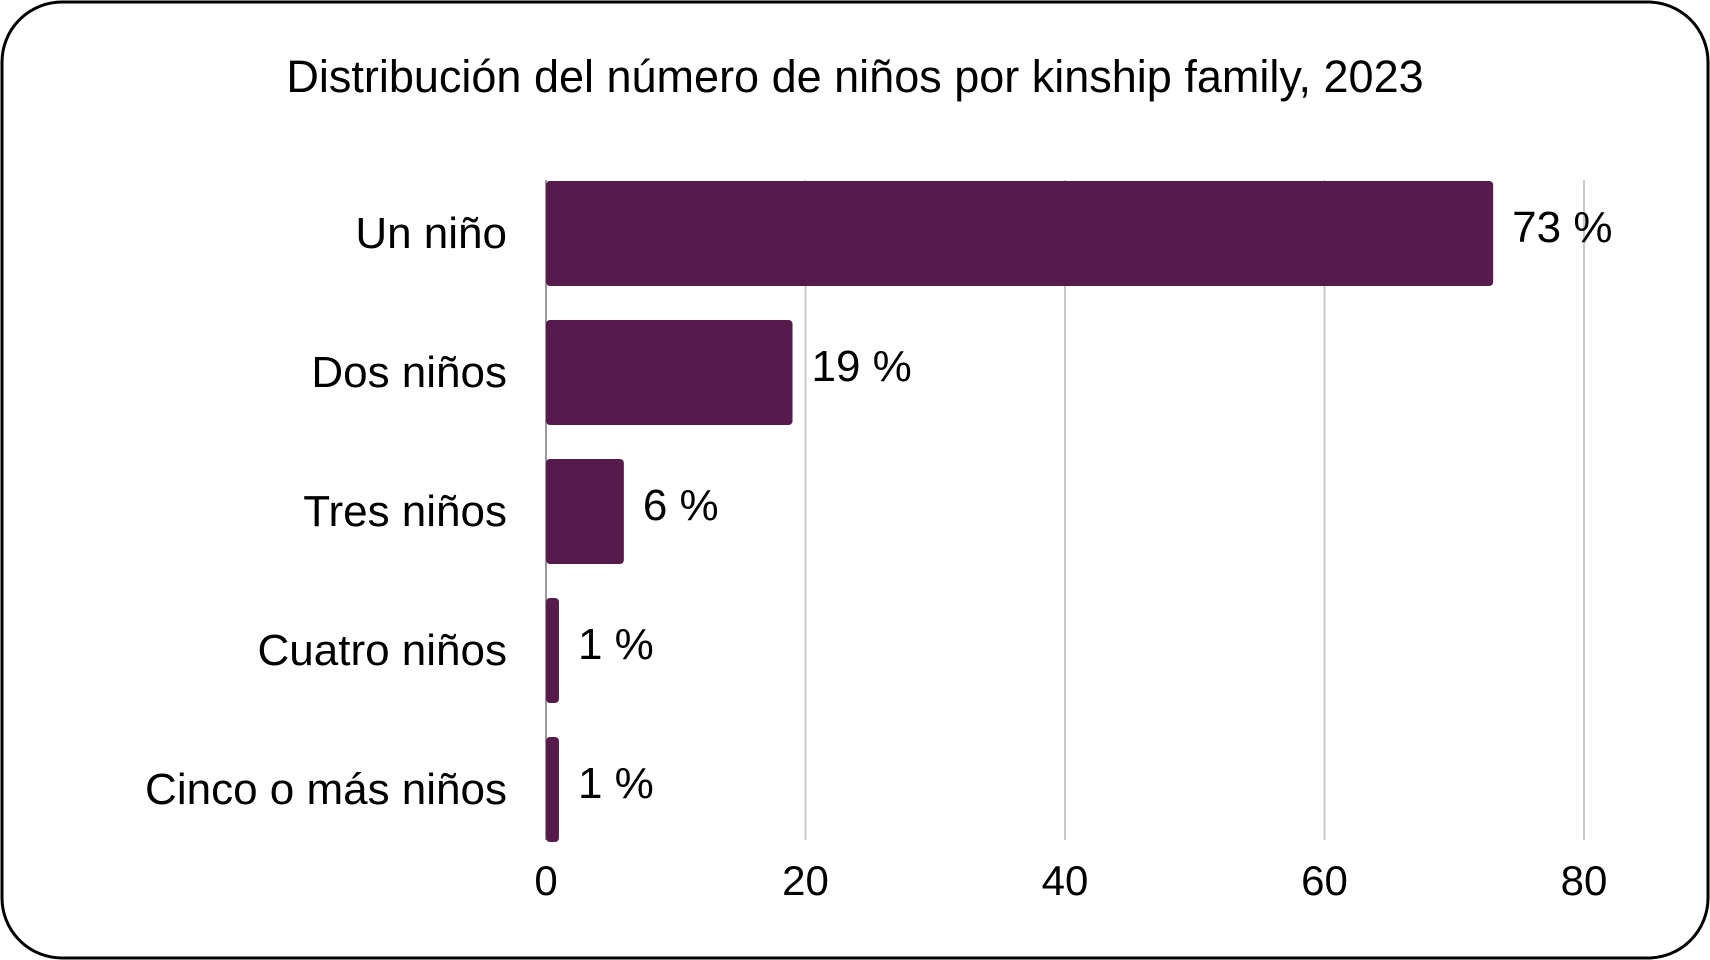 This screenshot has width=1710, height=960. Describe the element at coordinates (326, 789) in the screenshot. I see `y-tick-label: Cinco o más niños` at that location.